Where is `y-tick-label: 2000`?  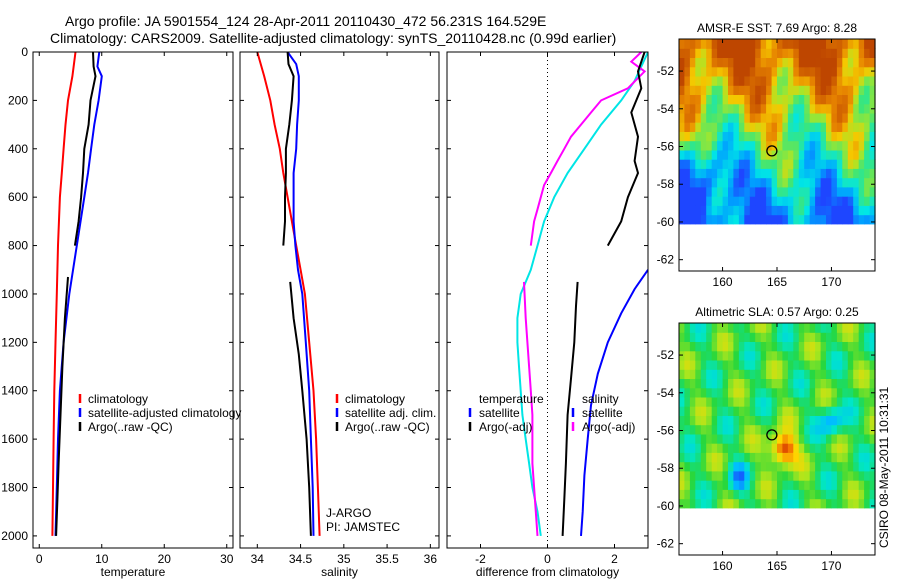 y-tick-label: 2000 is located at coordinates (14, 536).